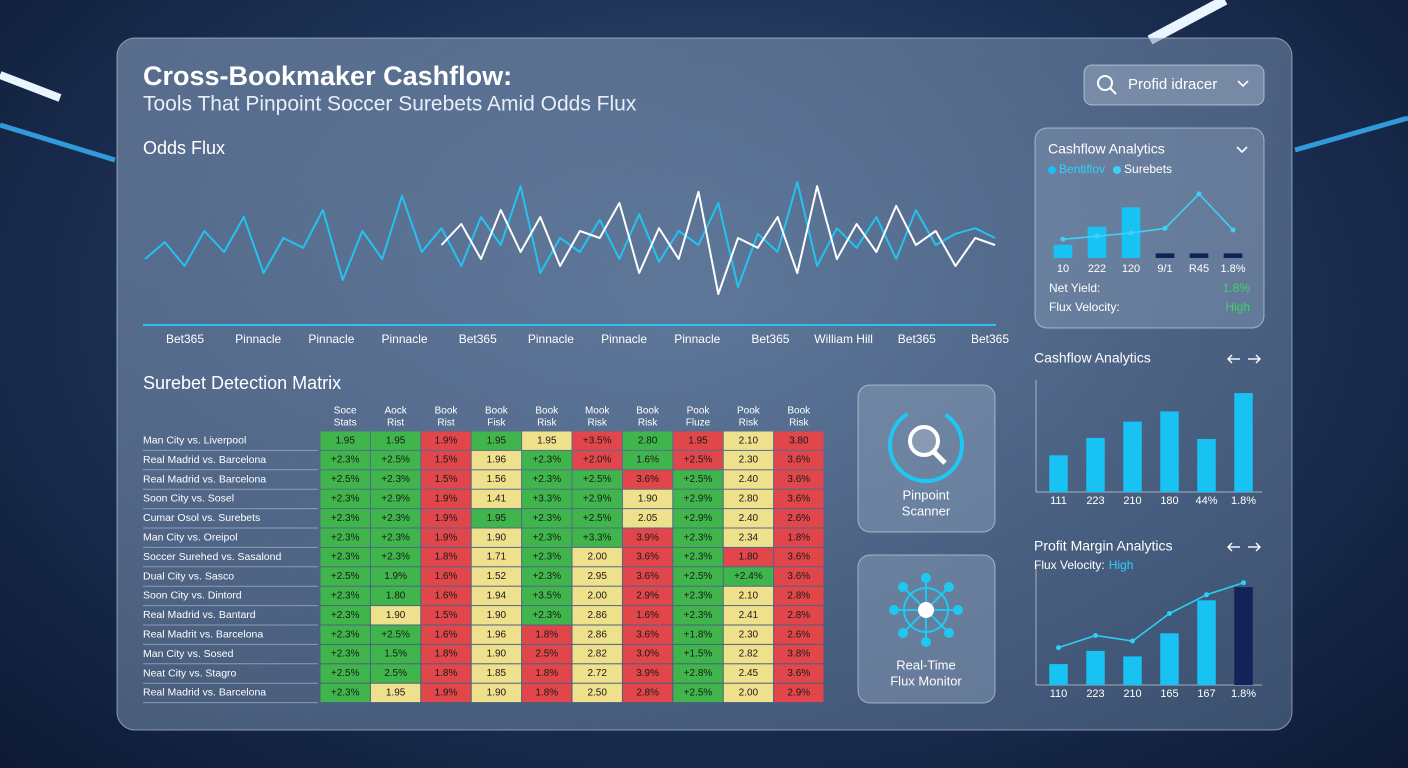 Image resolution: width=1408 pixels, height=768 pixels. What do you see at coordinates (698, 673) in the screenshot?
I see `cell-value: +2.8%` at bounding box center [698, 673].